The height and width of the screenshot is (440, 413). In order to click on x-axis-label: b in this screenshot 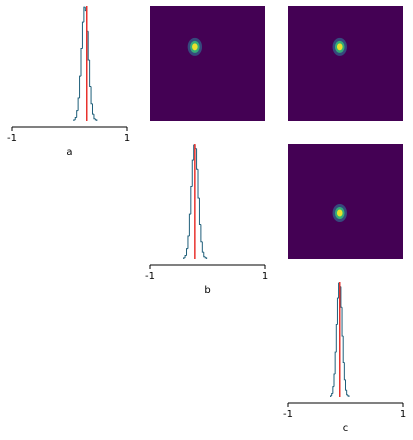, I will do `click(207, 290)`.